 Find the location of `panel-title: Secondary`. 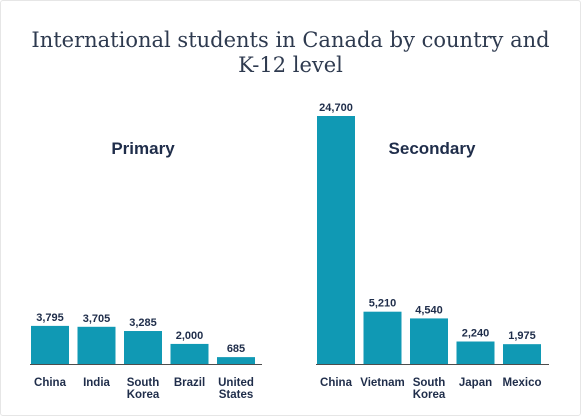

panel-title: Secondary is located at coordinates (432, 148).